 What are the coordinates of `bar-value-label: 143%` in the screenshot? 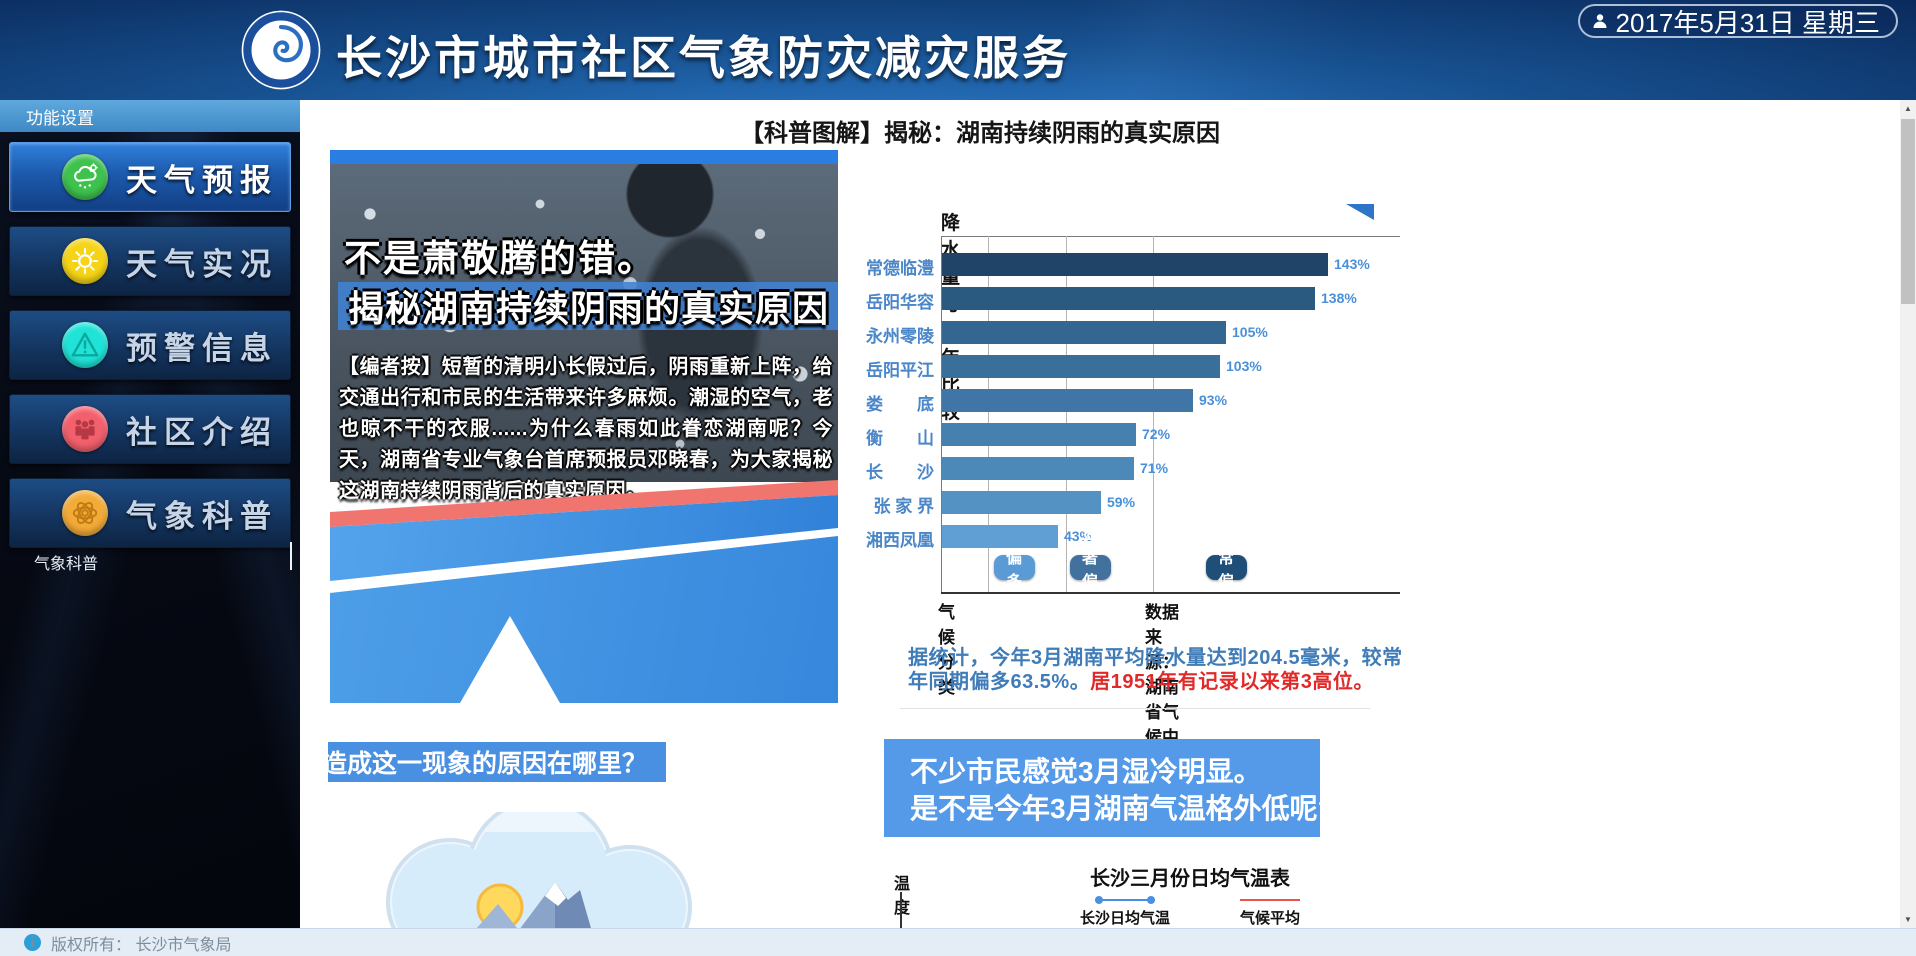 It's located at (1352, 264).